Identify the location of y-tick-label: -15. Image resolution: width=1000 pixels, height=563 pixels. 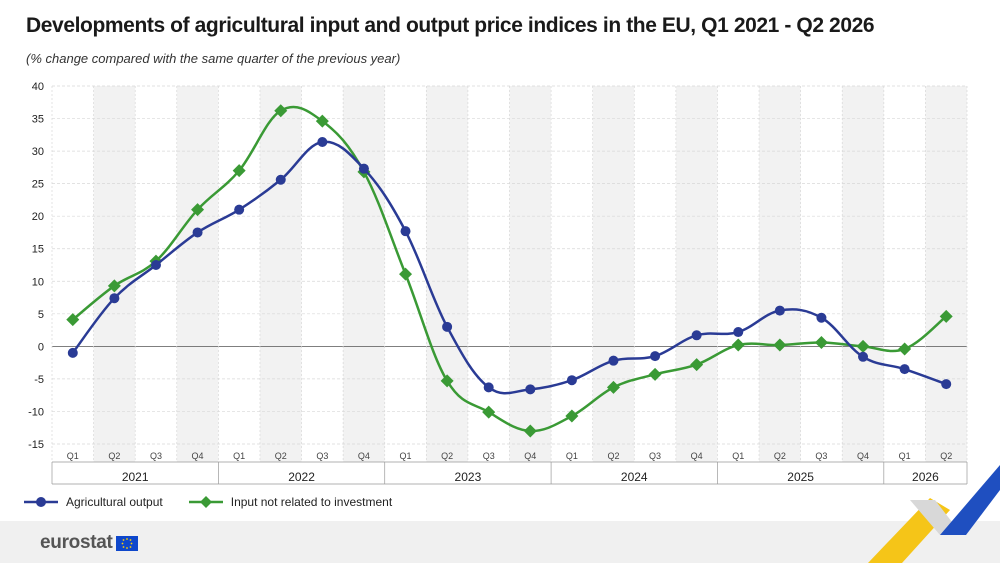
(36, 445).